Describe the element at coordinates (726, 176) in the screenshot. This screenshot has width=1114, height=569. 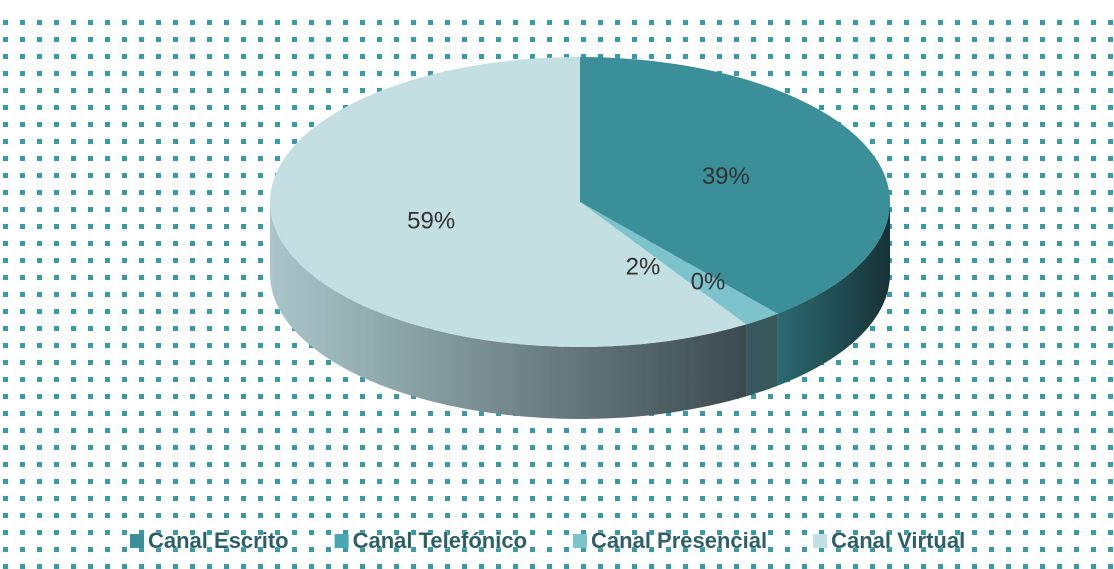
I see `data-label: 39%` at that location.